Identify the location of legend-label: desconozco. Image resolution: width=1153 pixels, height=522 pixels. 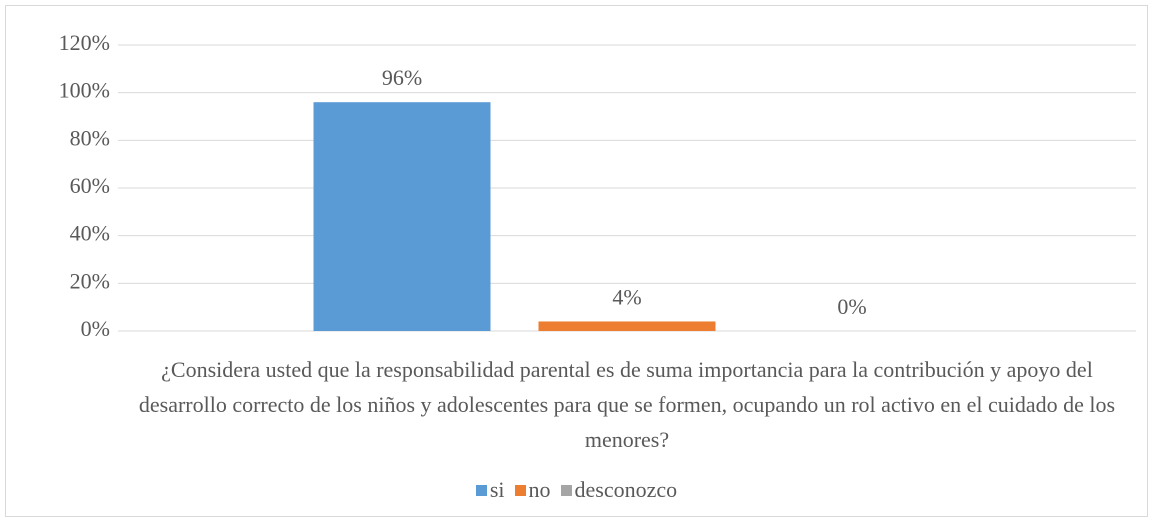
(626, 489).